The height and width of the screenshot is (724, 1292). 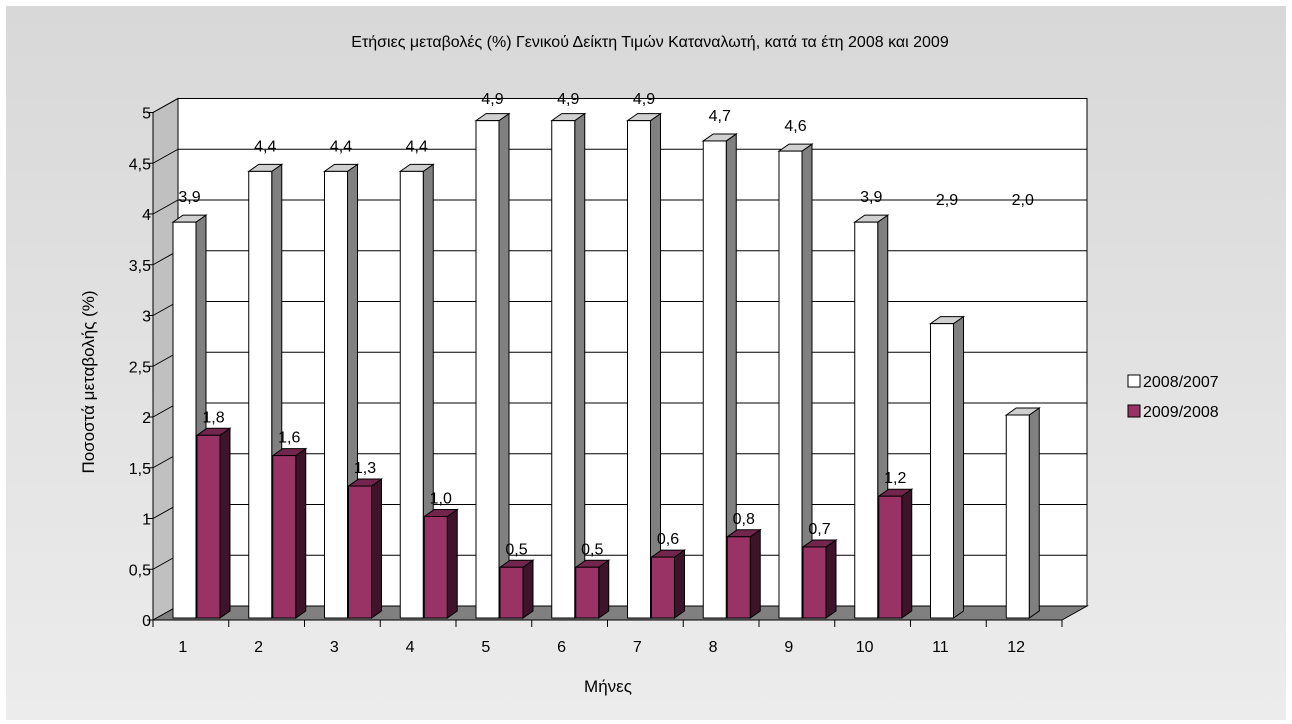 I want to click on x-tick-label: 7, so click(x=637, y=647).